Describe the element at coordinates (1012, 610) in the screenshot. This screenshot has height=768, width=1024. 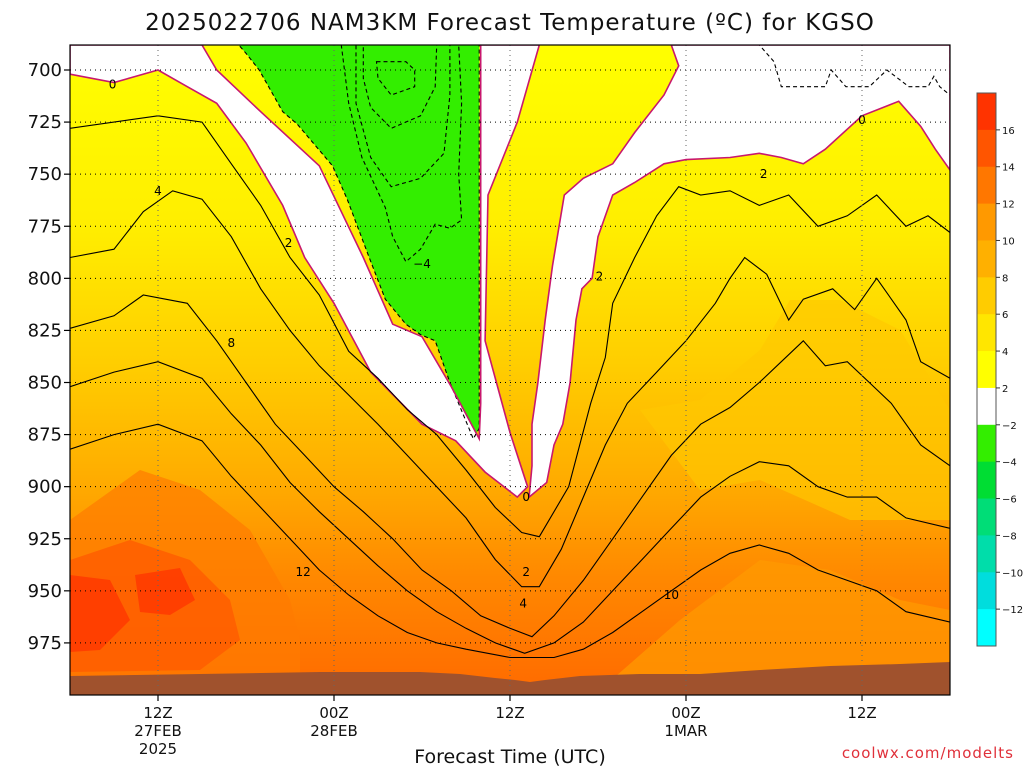
I see `colorbar-label: −12` at that location.